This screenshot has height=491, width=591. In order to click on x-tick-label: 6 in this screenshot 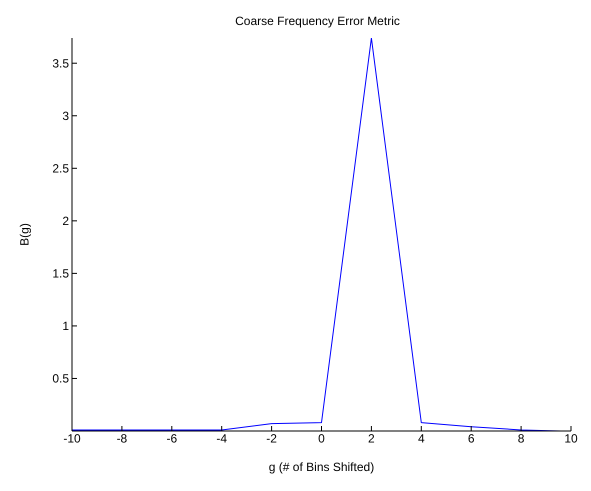, I will do `click(471, 439)`.